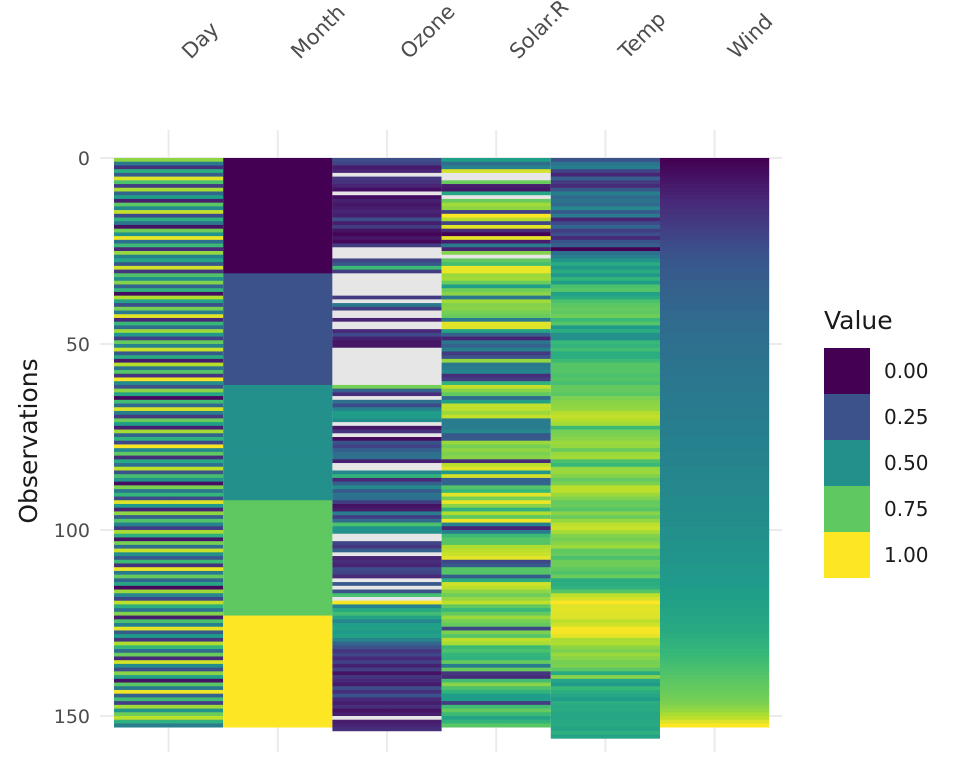  Describe the element at coordinates (72, 531) in the screenshot. I see `y-tick-label: 100` at that location.